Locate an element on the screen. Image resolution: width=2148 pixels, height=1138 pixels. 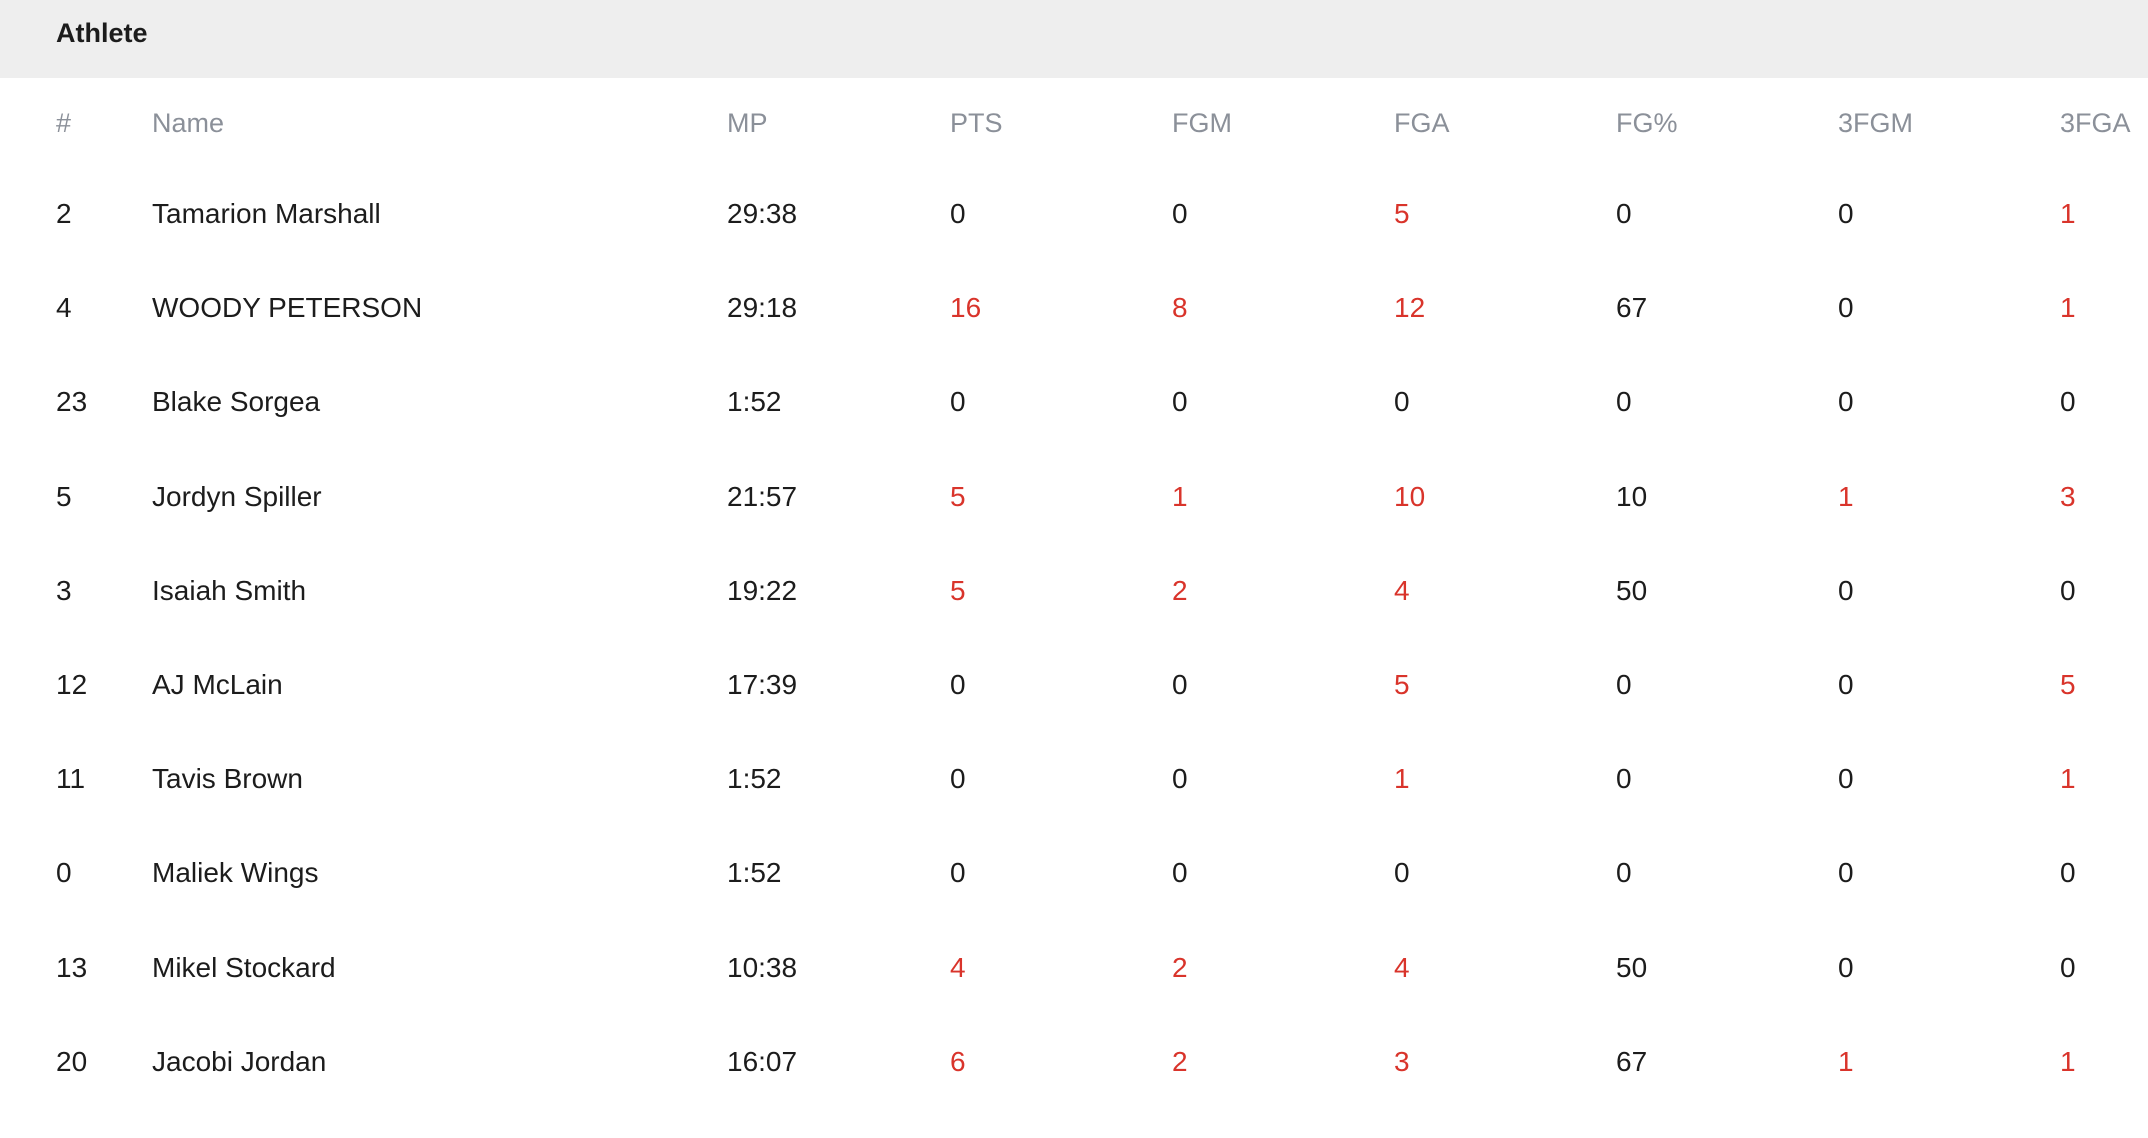
table-row: 20 Jacobi Jordan 16:07 6 2 3 67 1 1 is located at coordinates (1074, 1062).